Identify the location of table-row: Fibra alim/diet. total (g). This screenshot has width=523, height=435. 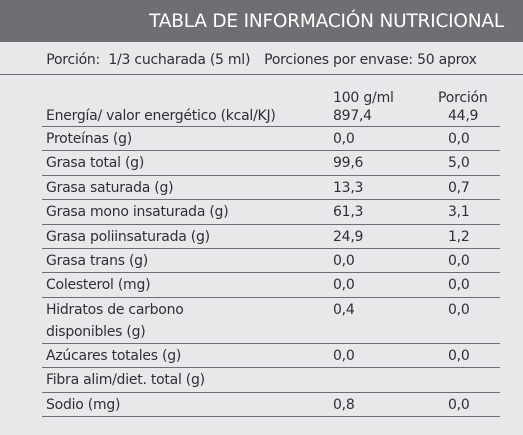
(271, 380).